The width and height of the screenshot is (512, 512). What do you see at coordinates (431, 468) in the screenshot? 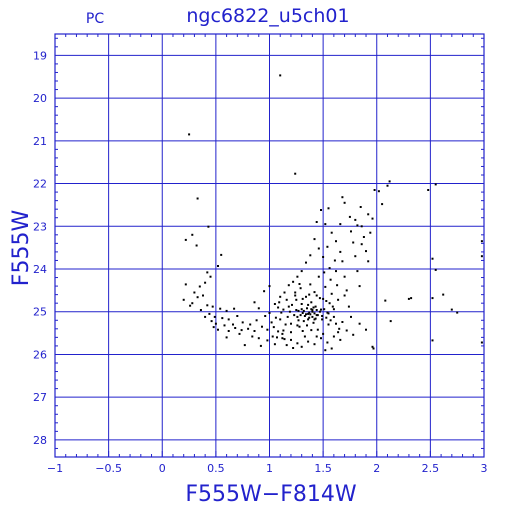
I see `x-tick-label: 2.5` at bounding box center [431, 468].